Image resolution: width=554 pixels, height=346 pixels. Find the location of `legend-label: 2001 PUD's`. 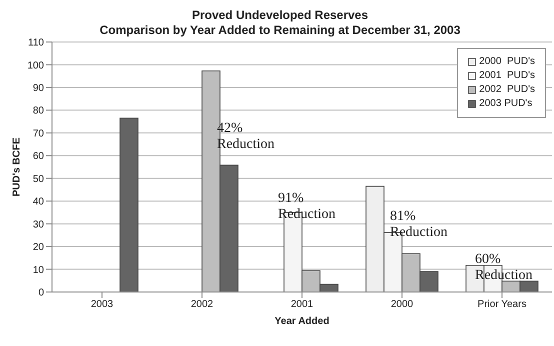

legend-label: 2001 PUD's is located at coordinates (507, 76).